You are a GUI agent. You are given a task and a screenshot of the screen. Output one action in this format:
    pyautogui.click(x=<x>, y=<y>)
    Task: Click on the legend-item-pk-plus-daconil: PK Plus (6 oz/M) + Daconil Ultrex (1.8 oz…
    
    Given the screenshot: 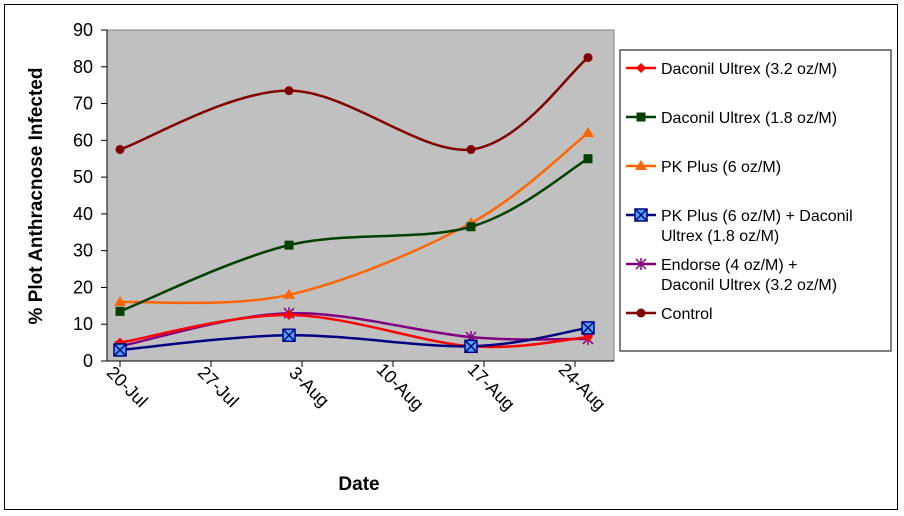 What is the action you would take?
    pyautogui.click(x=739, y=226)
    